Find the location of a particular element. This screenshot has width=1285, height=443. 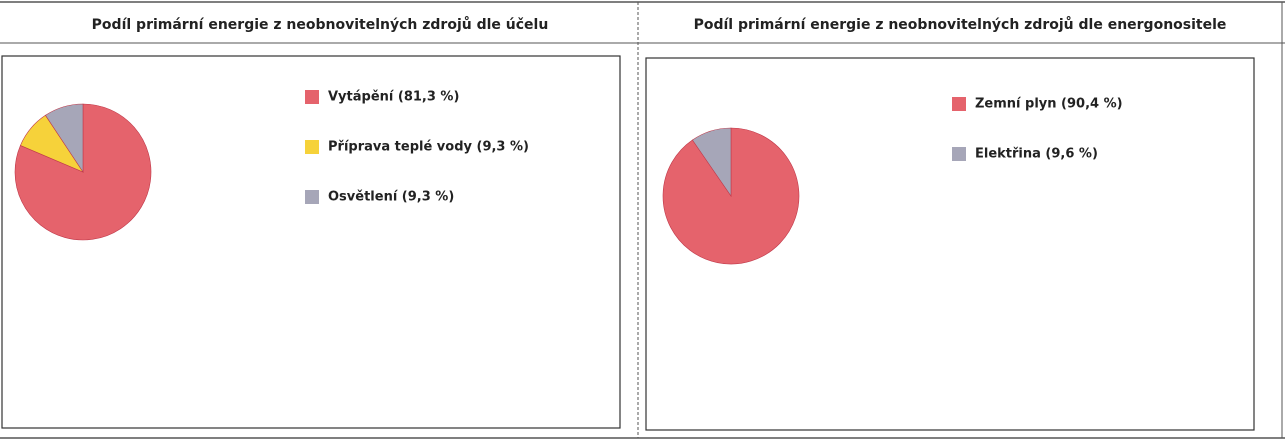

legend-label: Zemní plyn (90,4 %) is located at coordinates (1049, 104).